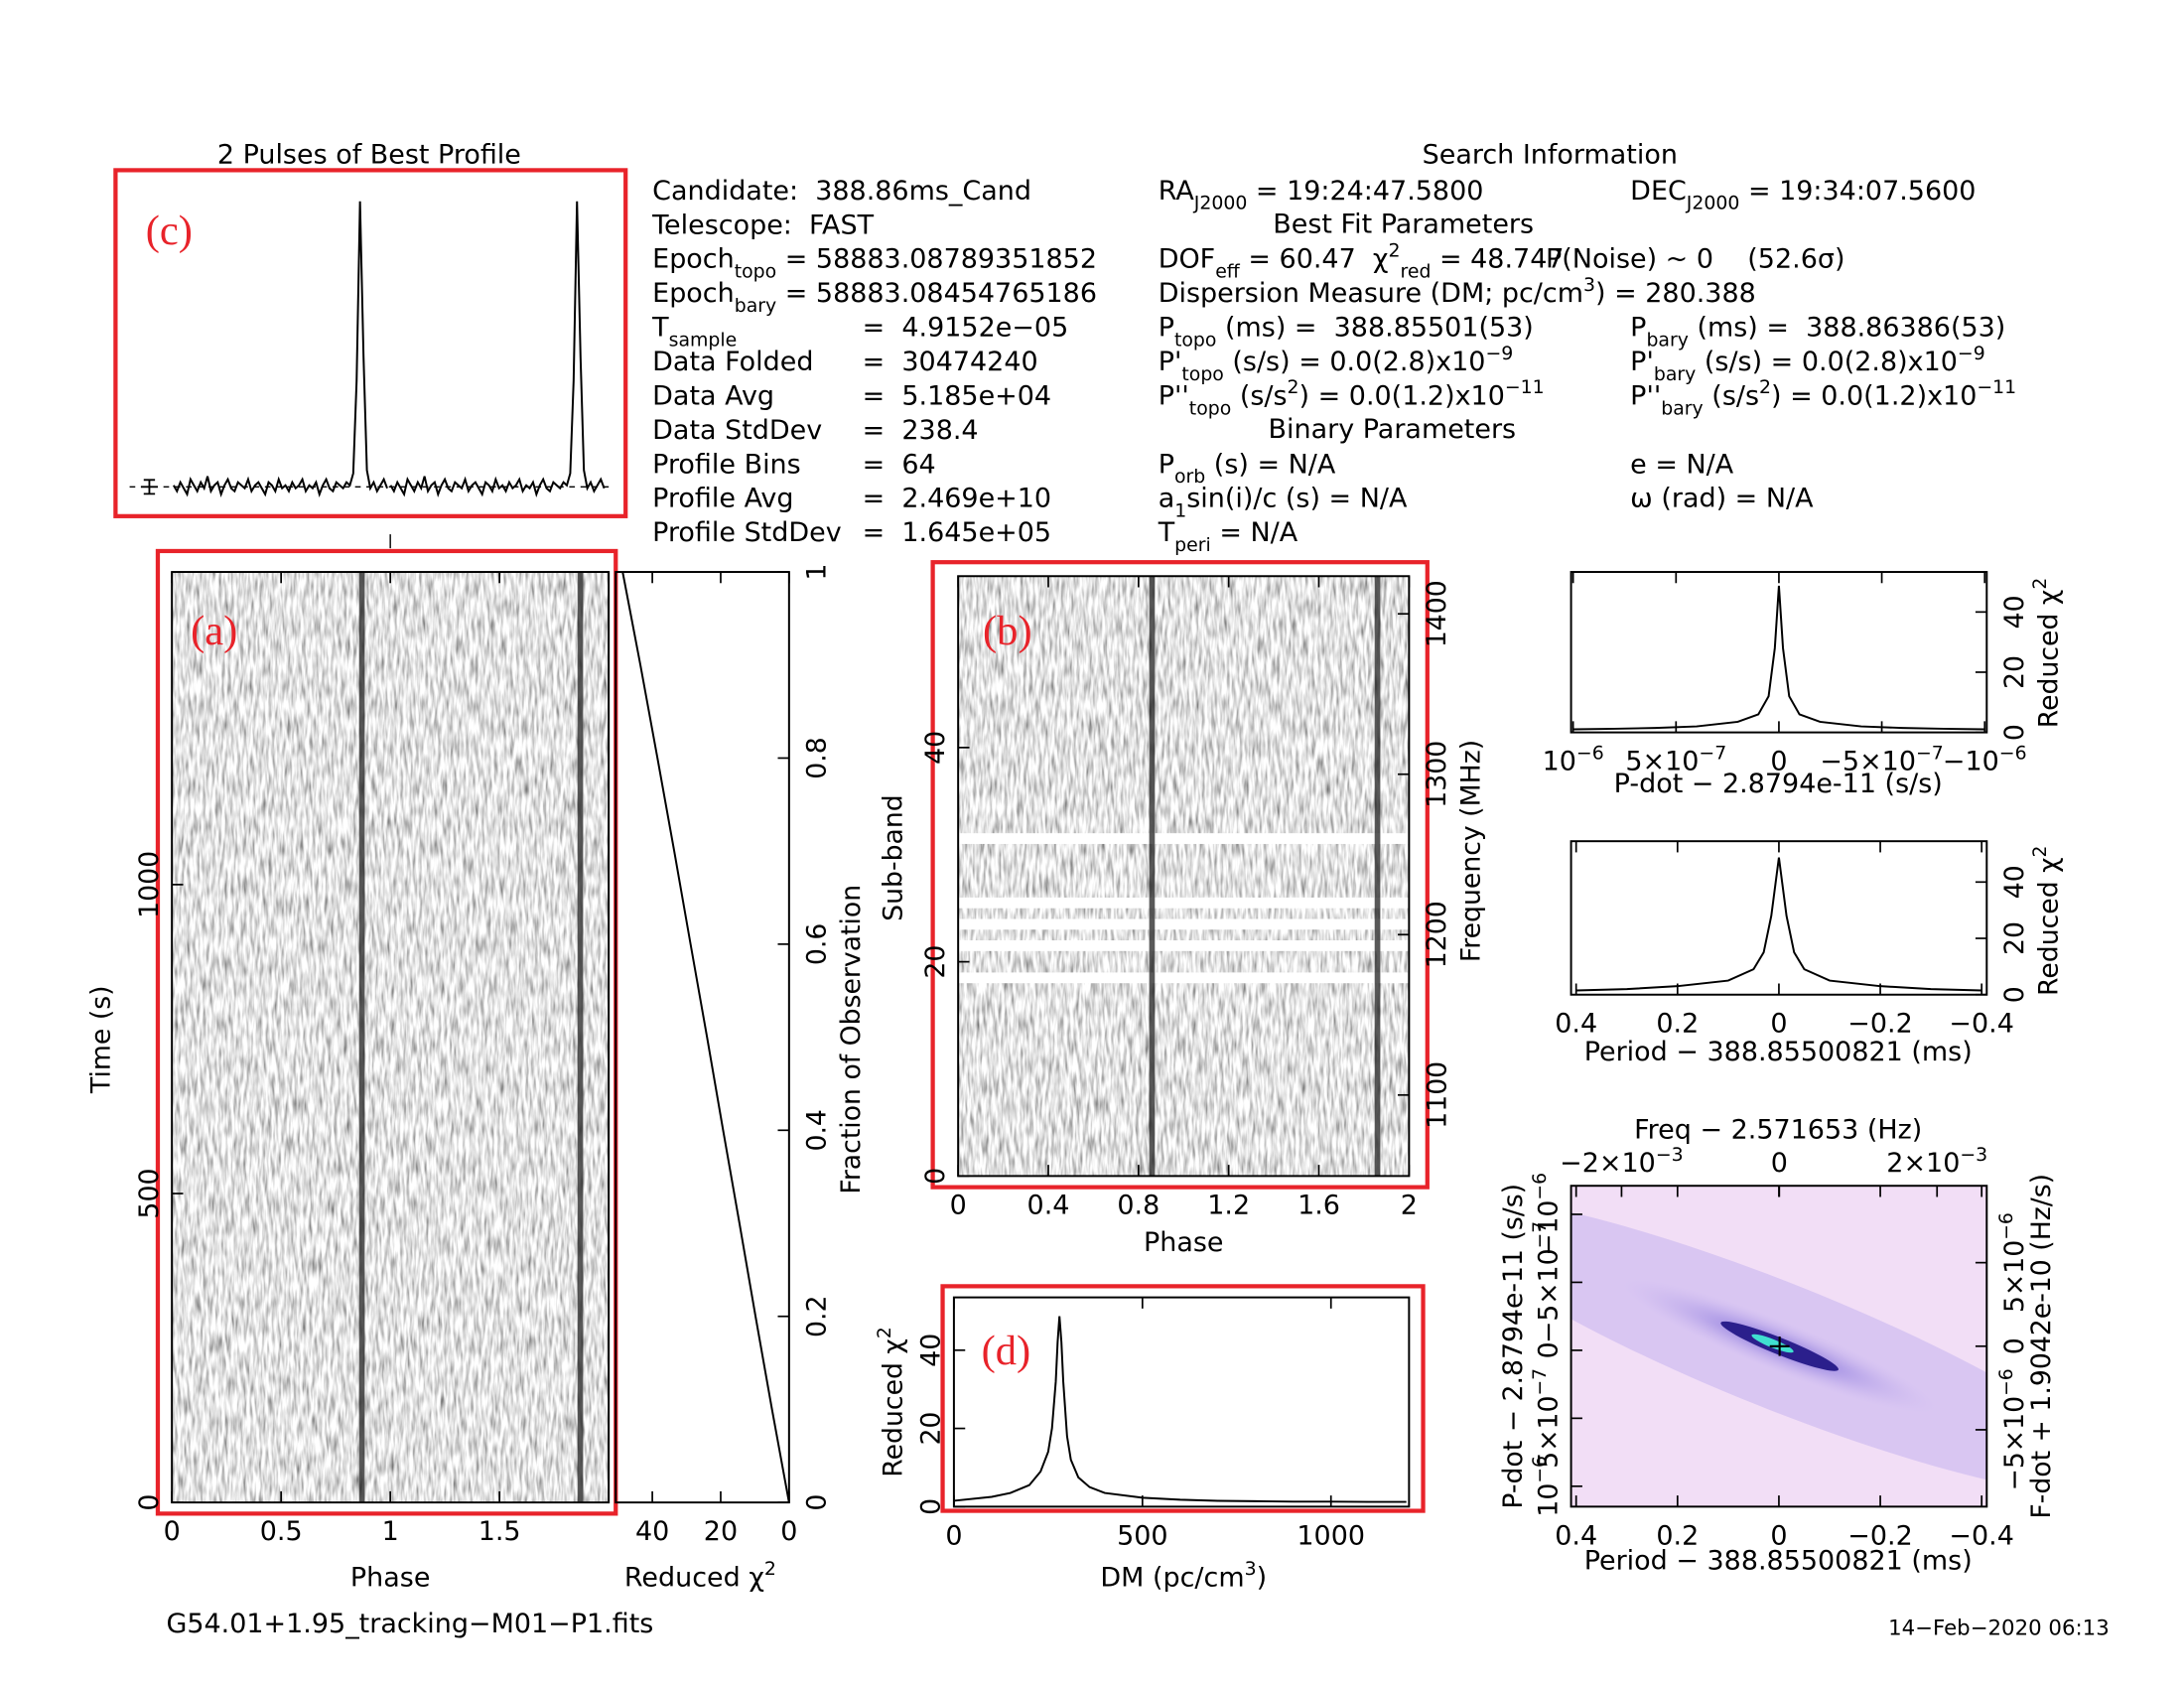 The width and height of the screenshot is (2184, 1688). I want to click on info-text: Profile Bins, so click(726, 464).